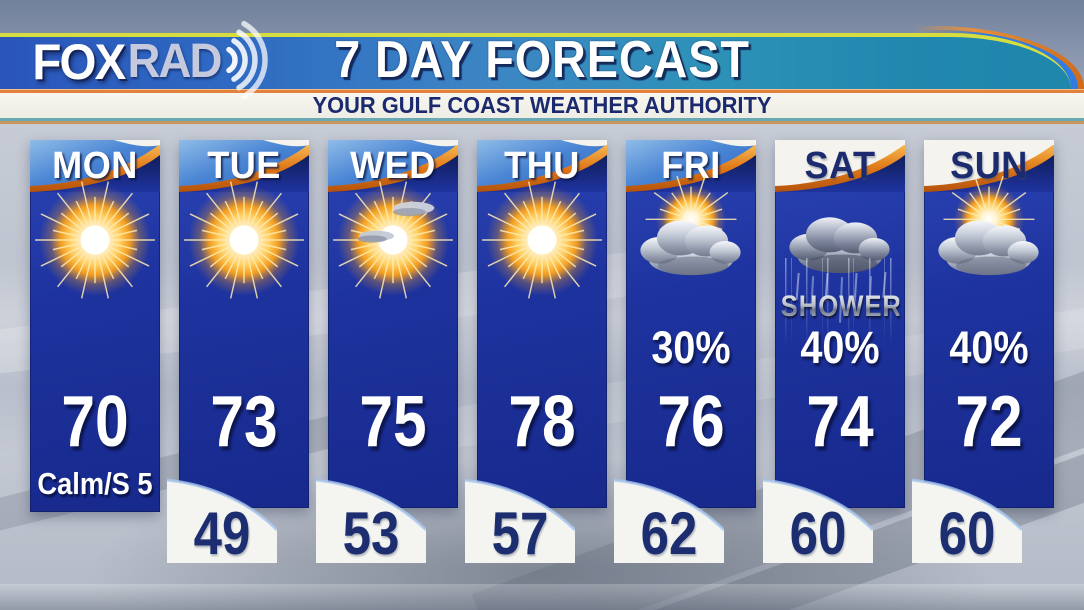 This screenshot has height=610, width=1084. I want to click on banner-teal-stripe, so click(542, 119).